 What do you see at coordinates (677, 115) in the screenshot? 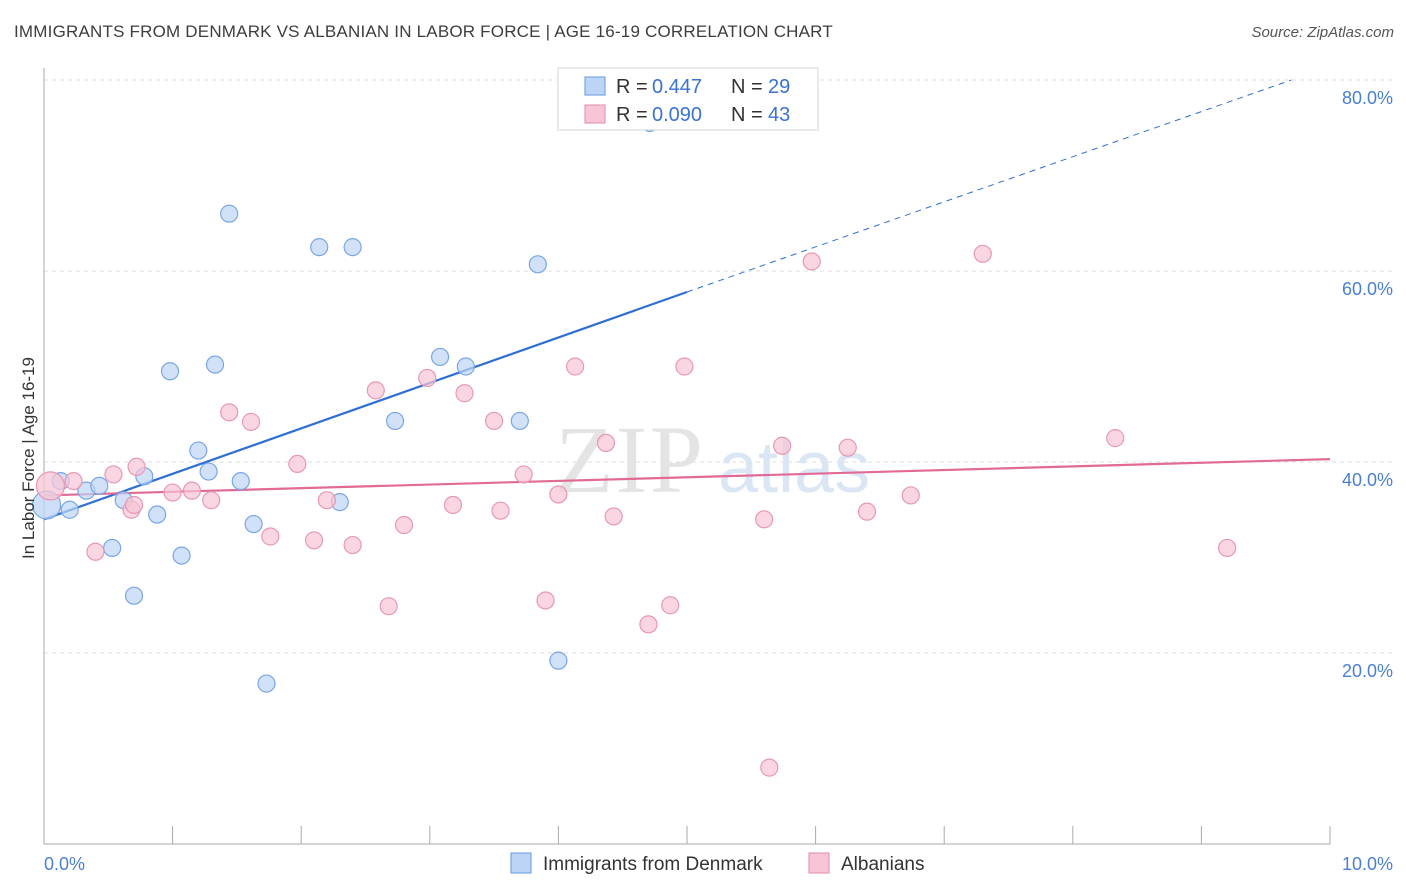
I see `legend-r-value: 0.090` at bounding box center [677, 115].